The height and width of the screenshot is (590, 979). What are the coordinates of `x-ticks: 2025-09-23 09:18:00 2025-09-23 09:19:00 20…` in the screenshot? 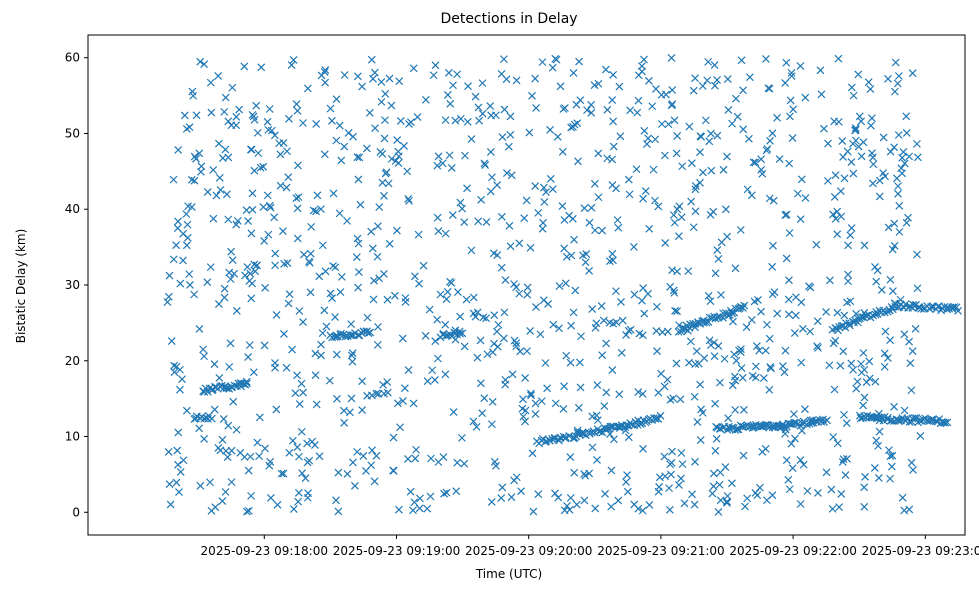 It's located at (590, 546).